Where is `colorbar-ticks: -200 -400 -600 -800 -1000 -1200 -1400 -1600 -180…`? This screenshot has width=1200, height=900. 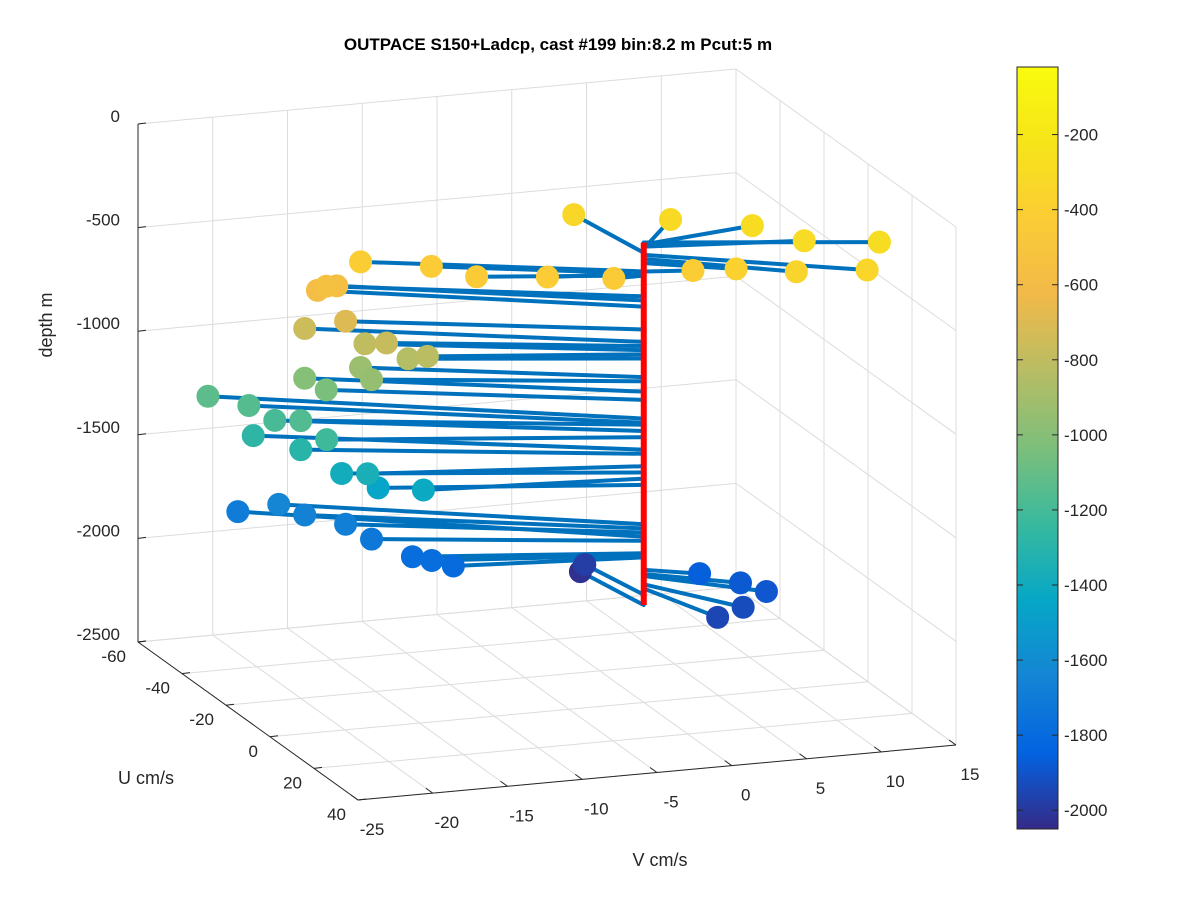 colorbar-ticks: -200 -400 -600 -800 -1000 -1200 -1400 -1600 -180… is located at coordinates (1062, 473).